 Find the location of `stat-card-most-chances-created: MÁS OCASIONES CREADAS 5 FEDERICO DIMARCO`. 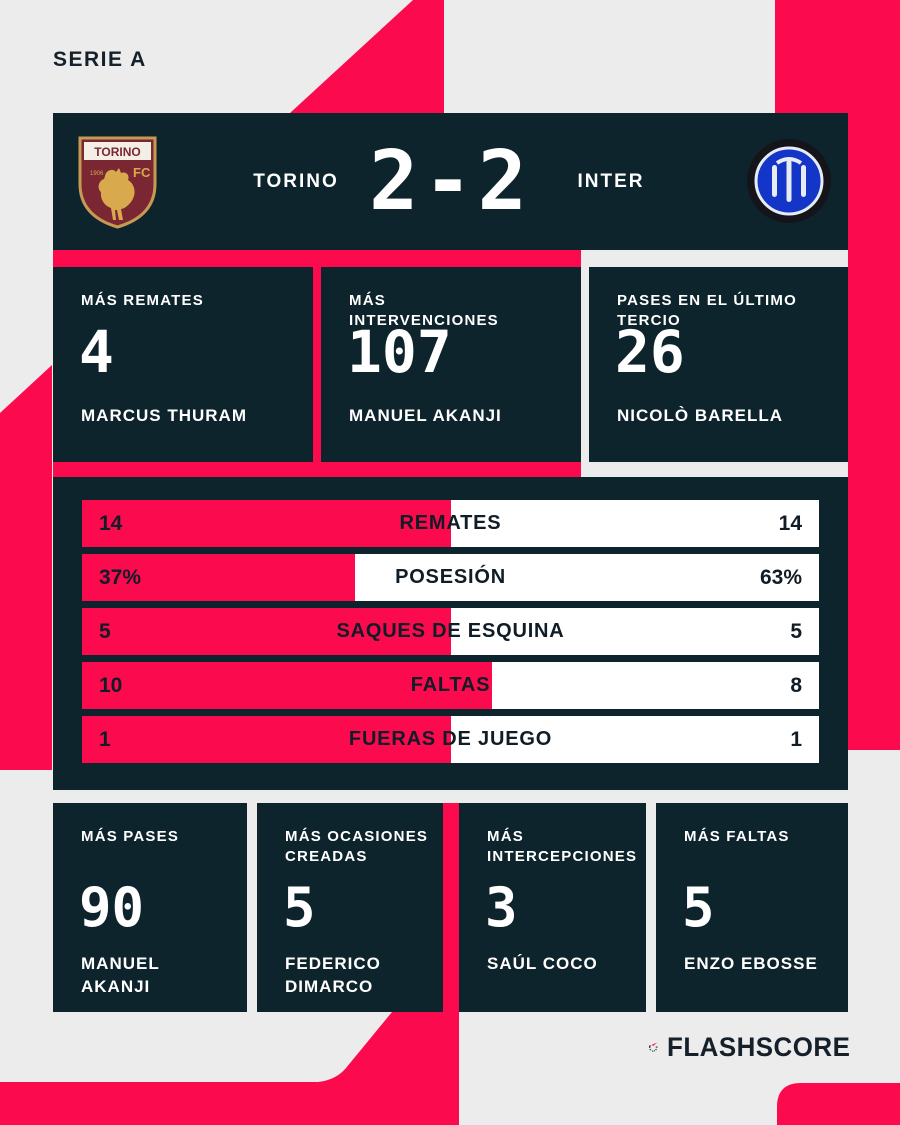

stat-card-most-chances-created: MÁS OCASIONES CREADAS 5 FEDERICO DIMARCO is located at coordinates (350, 907).